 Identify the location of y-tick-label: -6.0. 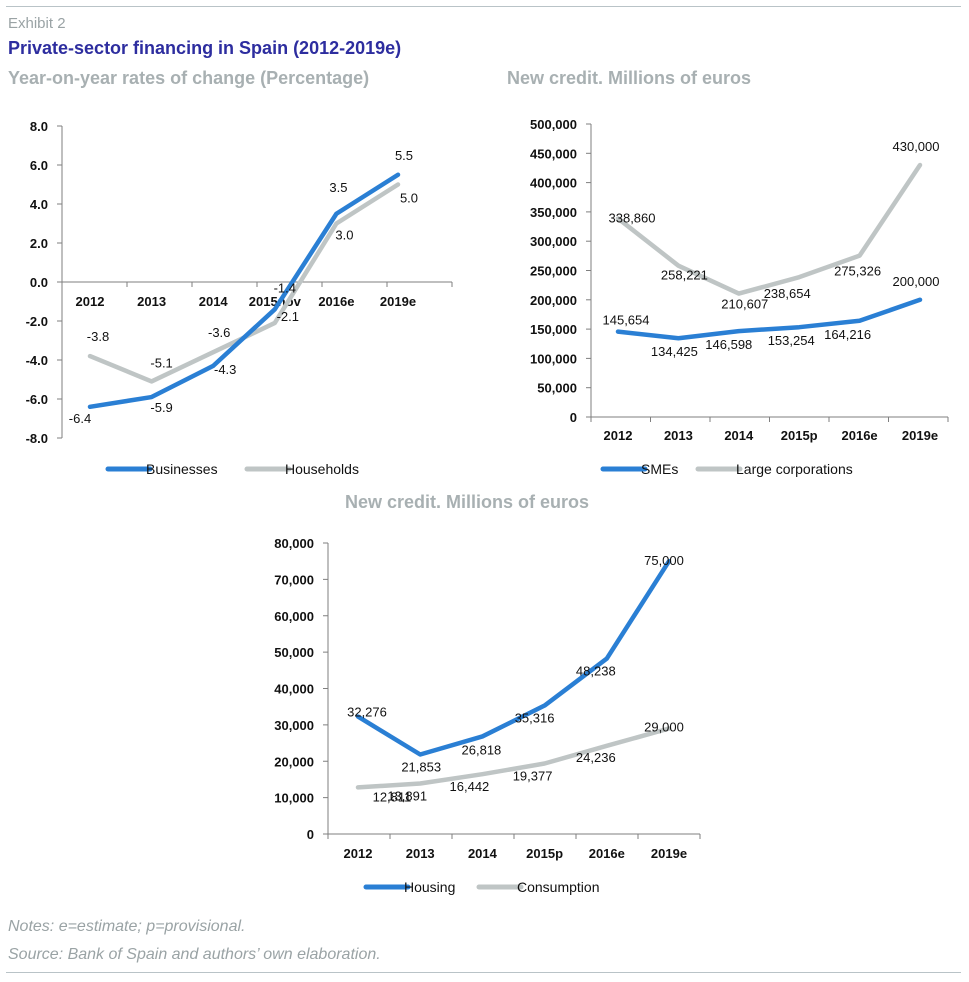
(37, 399).